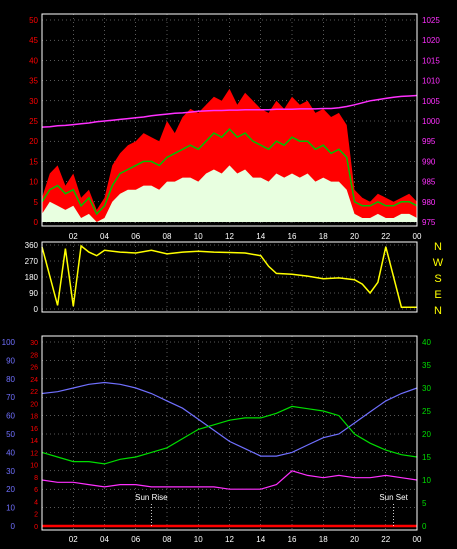 Image resolution: width=457 pixels, height=549 pixels. I want to click on rain-tick-label: 22, so click(34, 392).